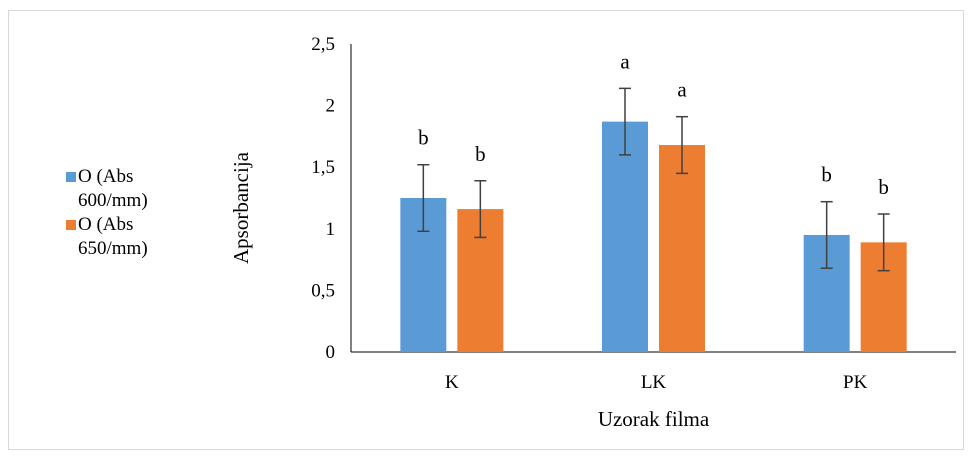 Image resolution: width=972 pixels, height=456 pixels. What do you see at coordinates (331, 229) in the screenshot?
I see `y-tick-label: 1` at bounding box center [331, 229].